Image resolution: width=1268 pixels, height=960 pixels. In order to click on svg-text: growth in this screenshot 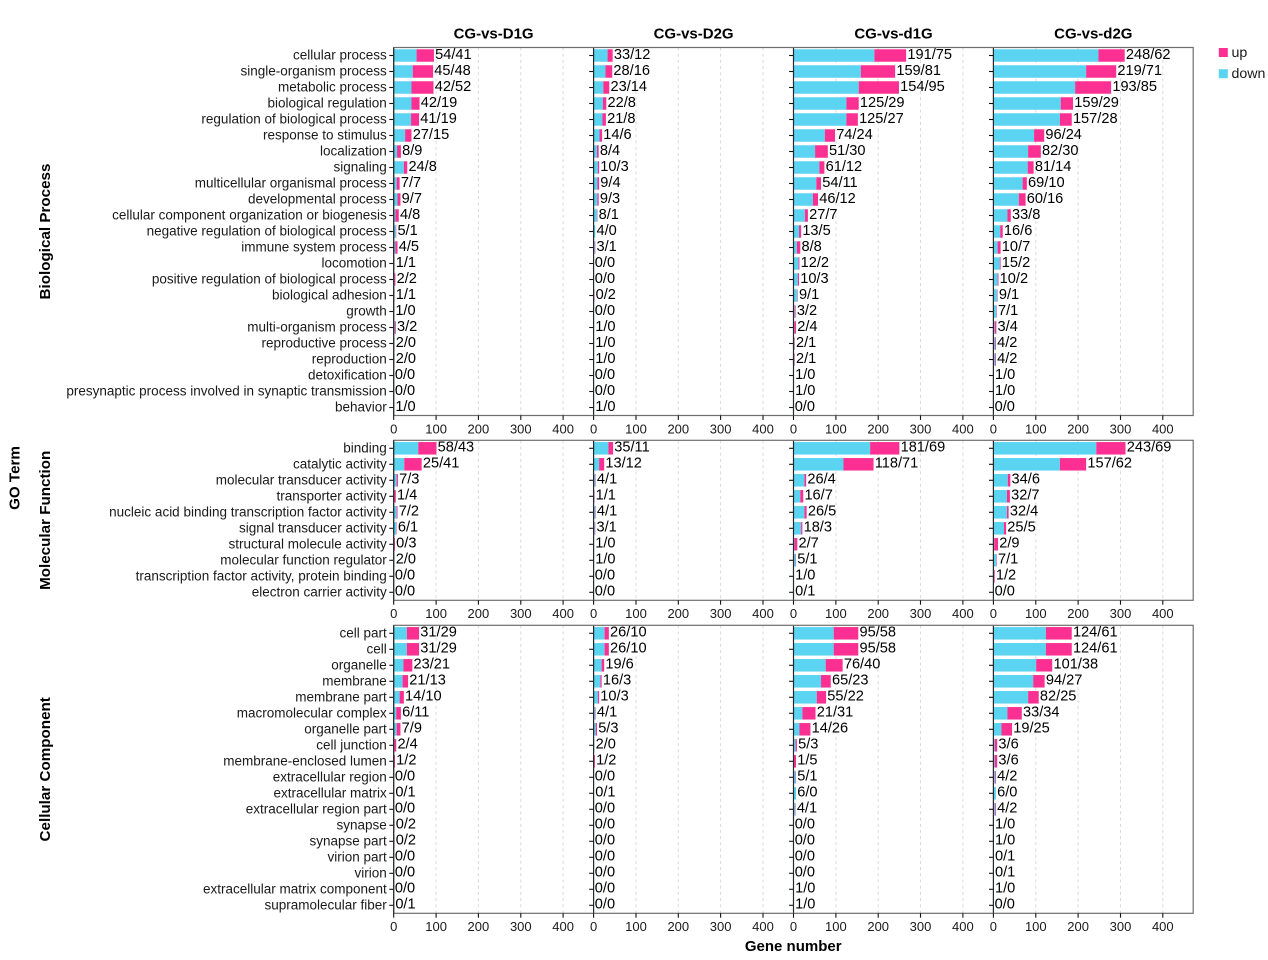, I will do `click(366, 311)`.